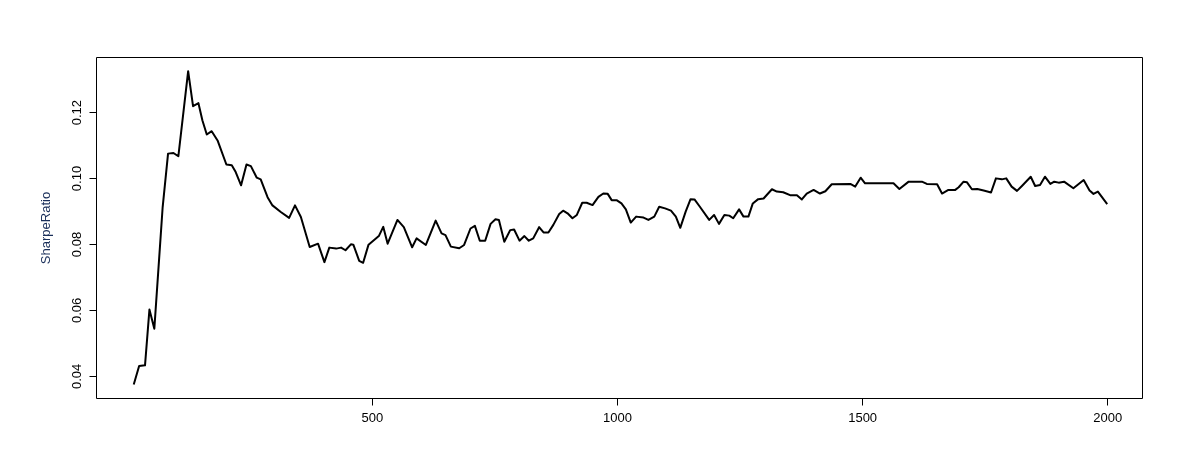 Image resolution: width=1200 pixels, height=474 pixels. What do you see at coordinates (76, 310) in the screenshot?
I see `y-tick-label: 0.06` at bounding box center [76, 310].